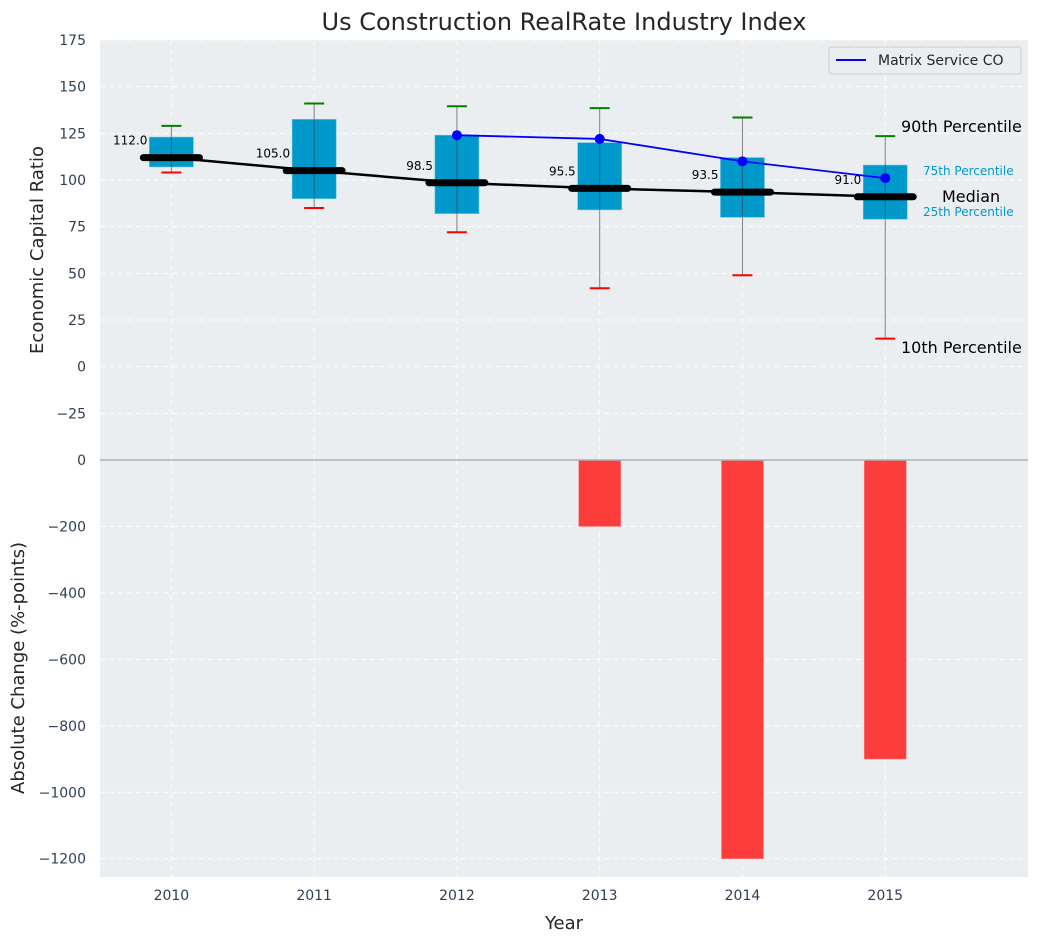 Image resolution: width=1039 pixels, height=942 pixels. I want to click on annotation-median: Median, so click(971, 196).